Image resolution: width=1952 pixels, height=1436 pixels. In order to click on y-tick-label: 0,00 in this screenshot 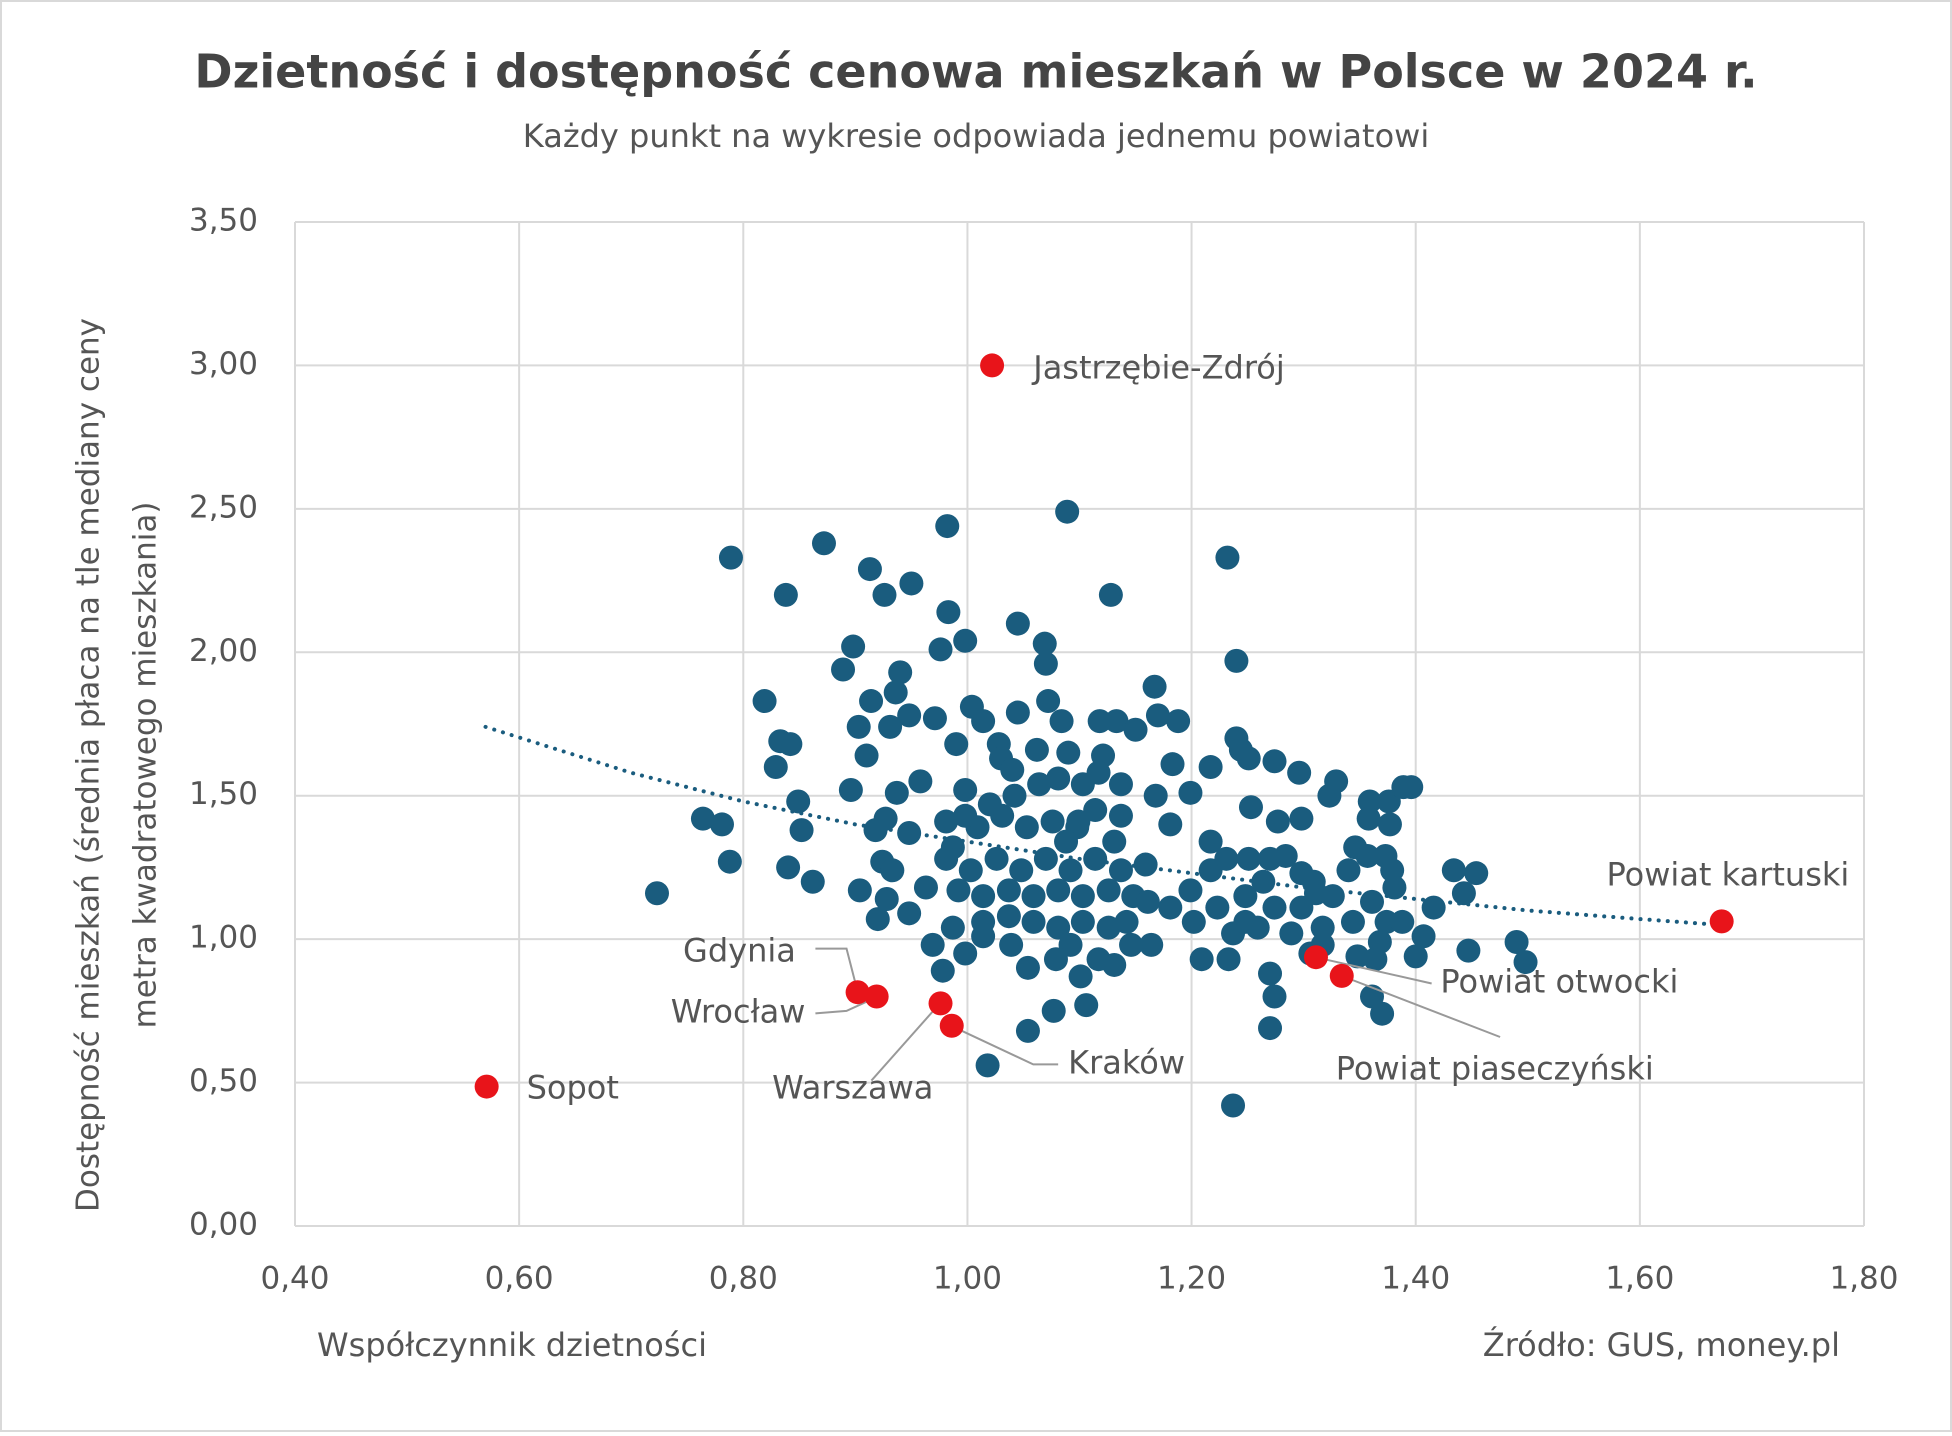, I will do `click(223, 1225)`.